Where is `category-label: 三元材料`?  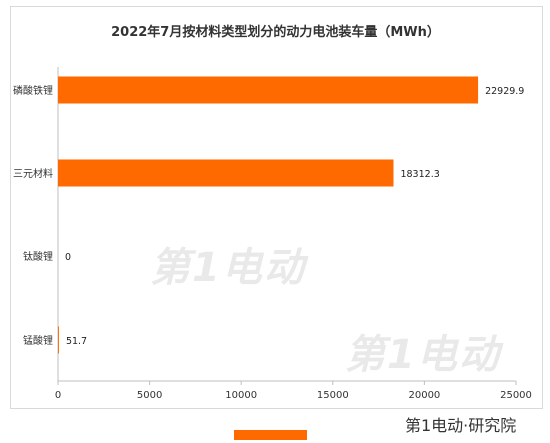 category-label: 三元材料 is located at coordinates (33, 173).